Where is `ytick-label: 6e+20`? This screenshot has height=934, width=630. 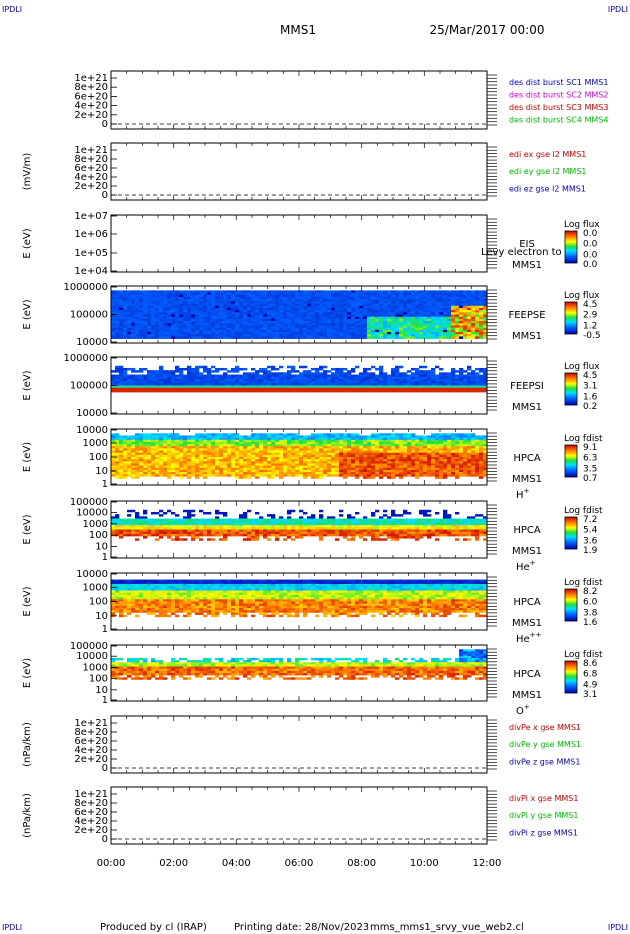
ytick-label: 6e+20 is located at coordinates (91, 96).